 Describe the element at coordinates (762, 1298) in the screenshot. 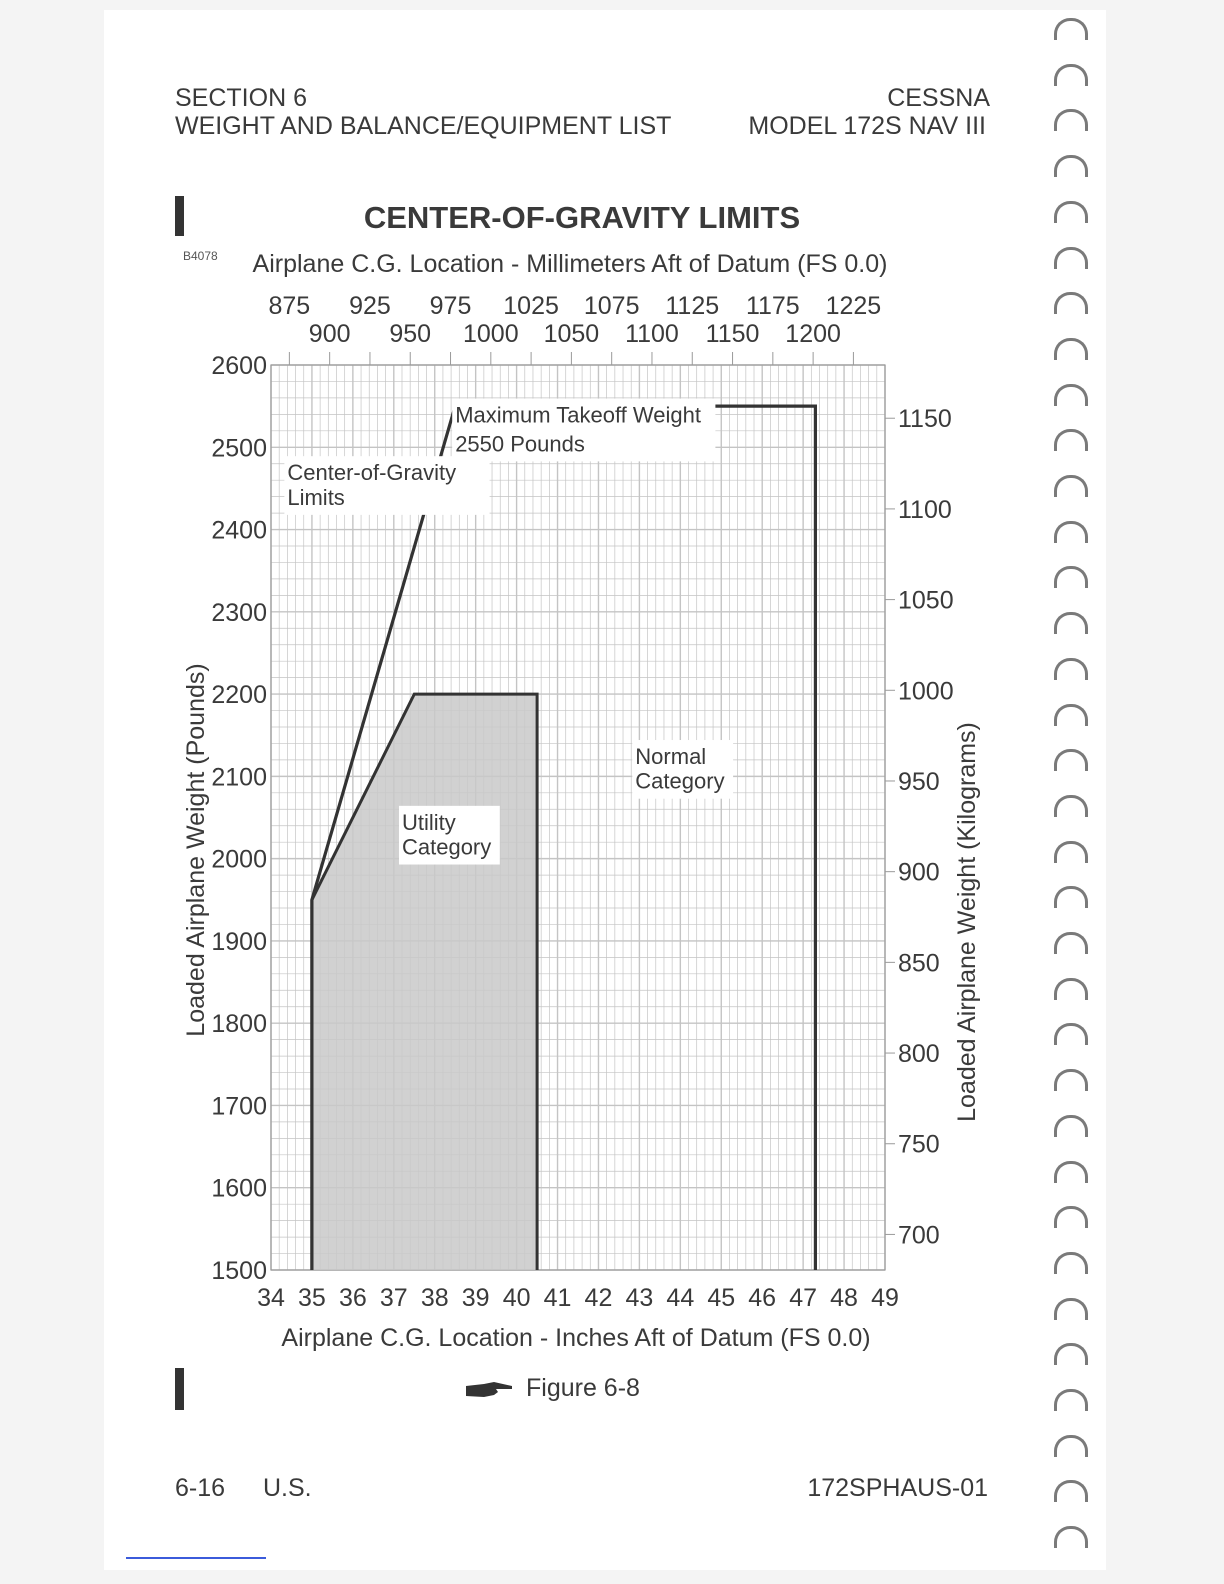

I see `x-tick-label: 46` at that location.